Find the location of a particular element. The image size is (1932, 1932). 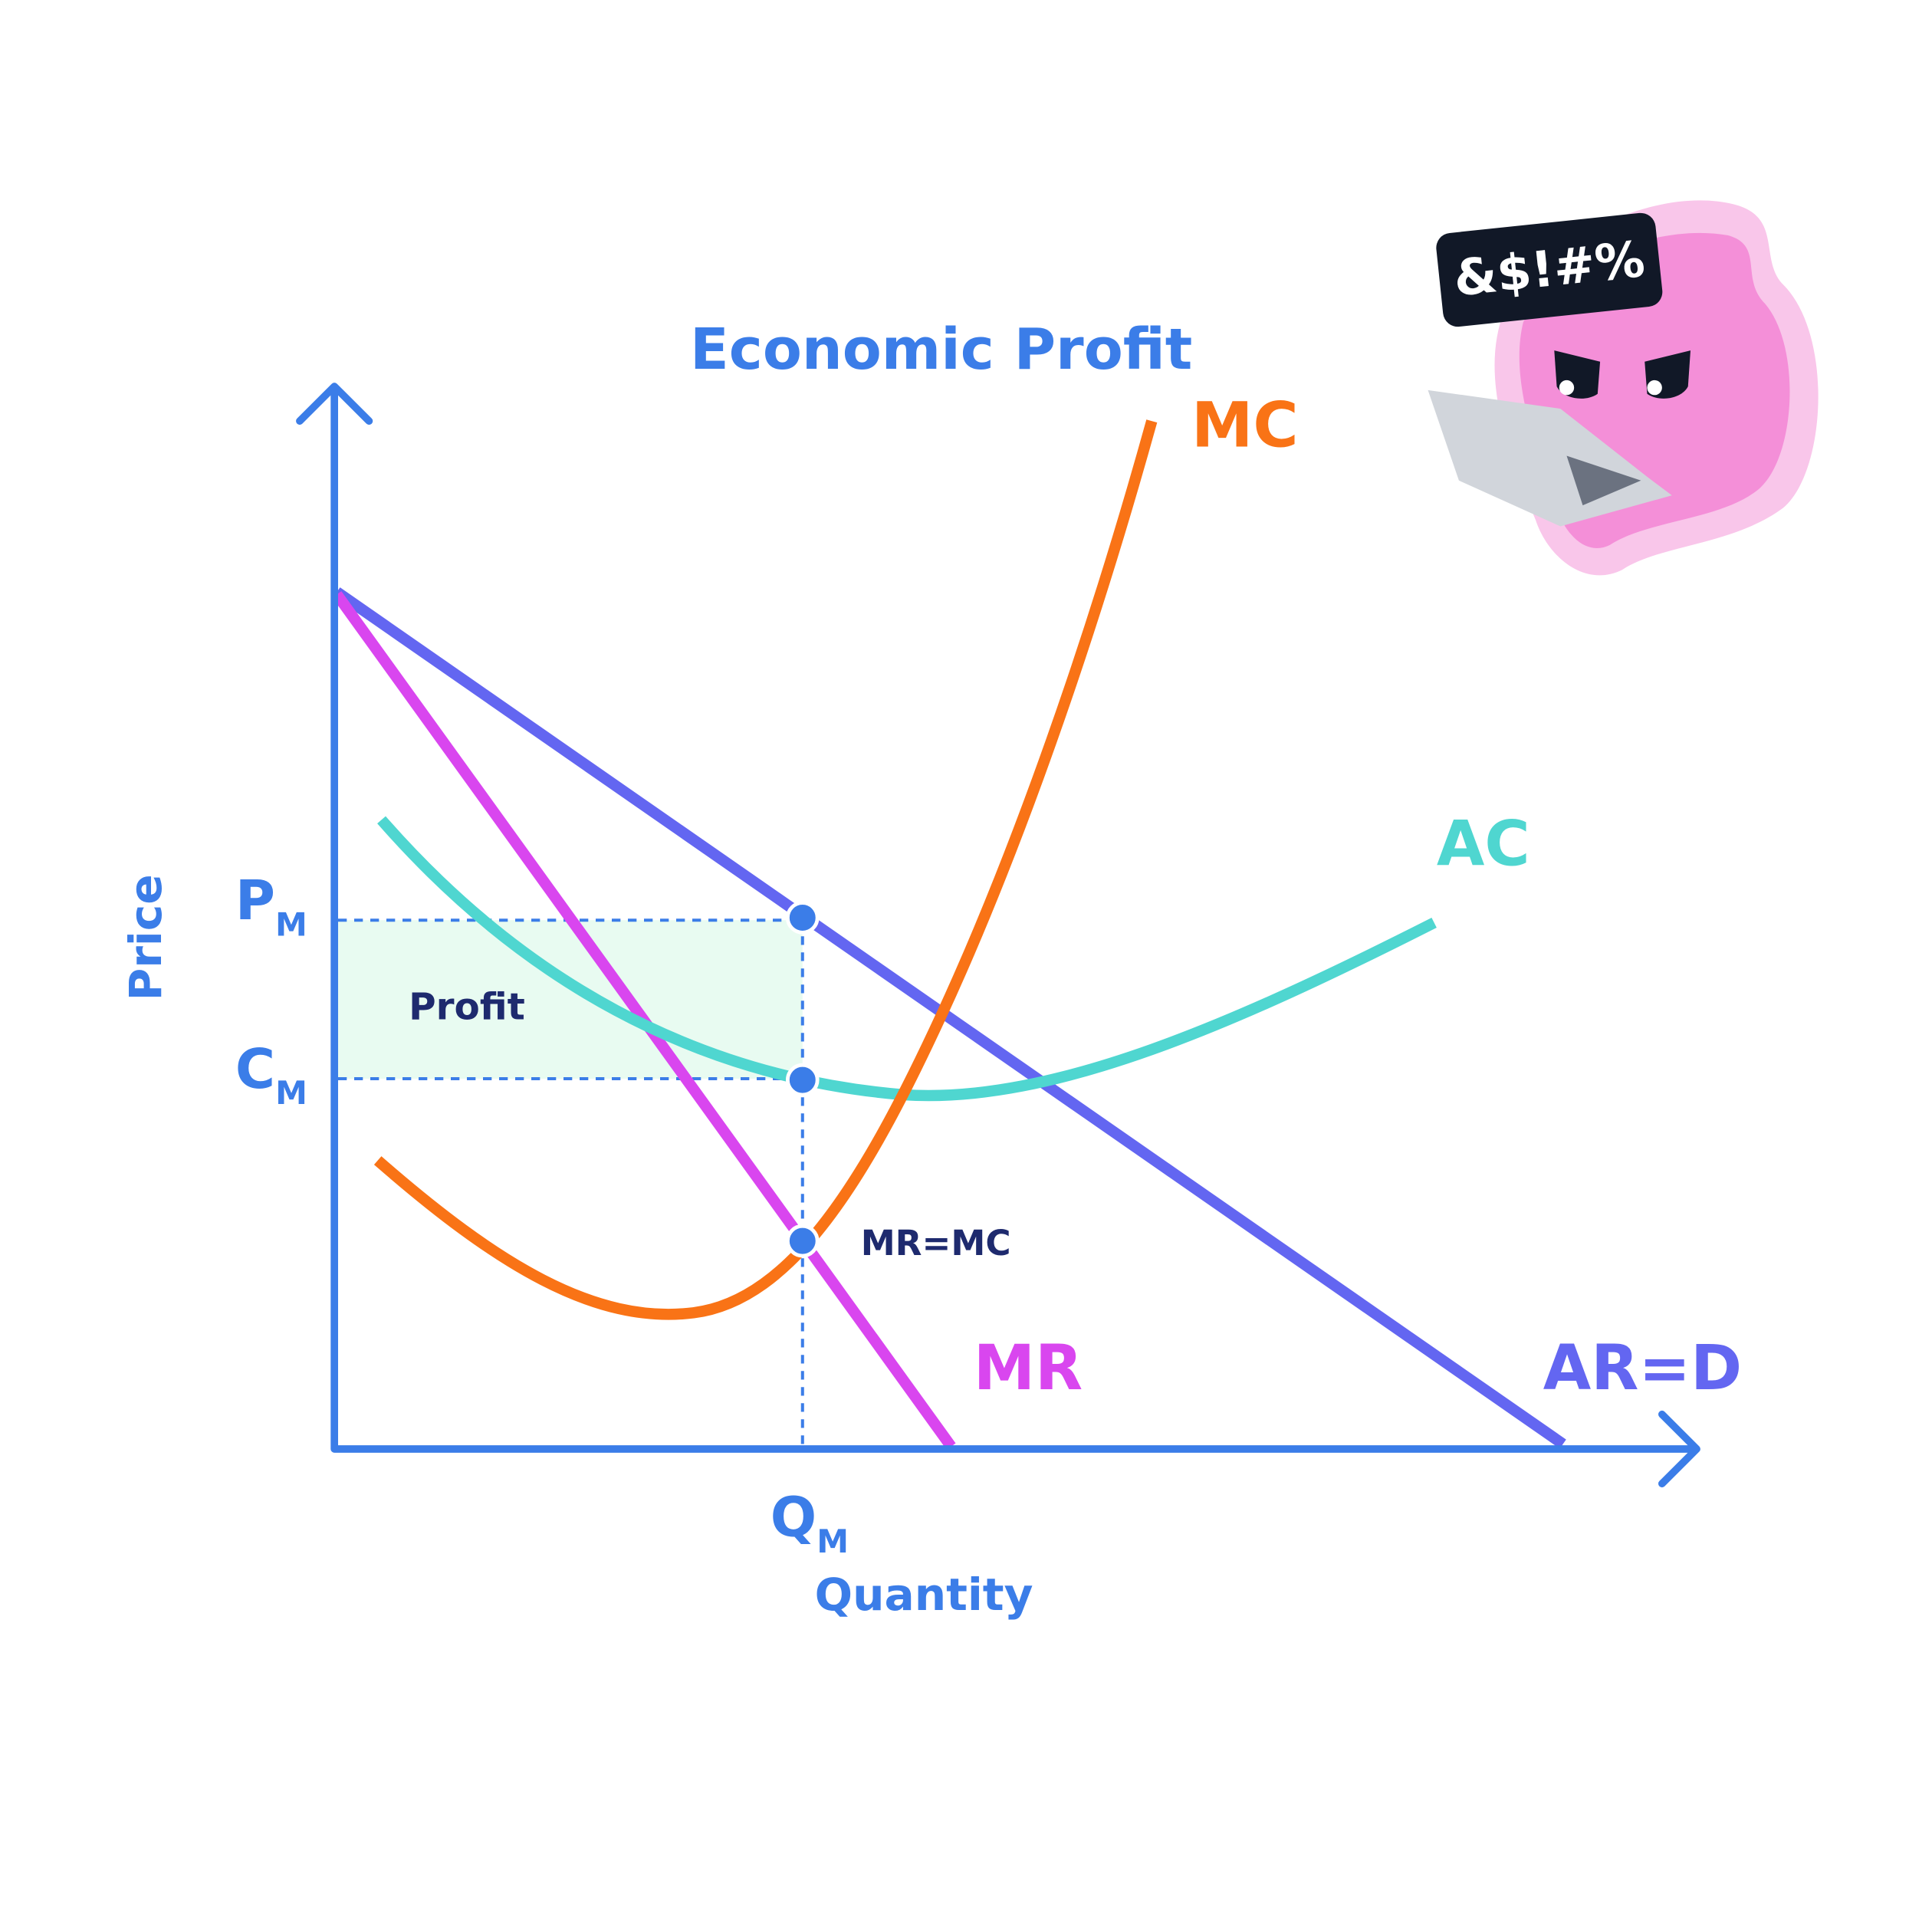

ac-label: AC is located at coordinates (1483, 845).